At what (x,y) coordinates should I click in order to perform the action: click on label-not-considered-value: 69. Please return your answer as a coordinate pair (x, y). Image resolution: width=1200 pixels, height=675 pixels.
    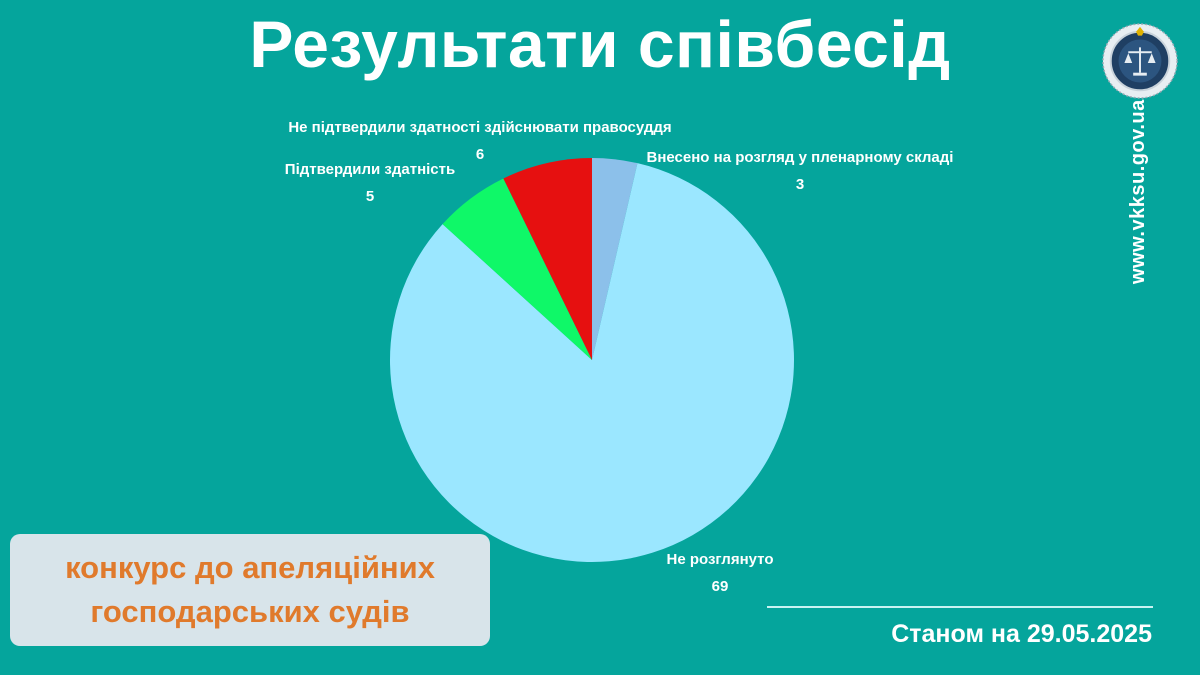
    Looking at the image, I should click on (720, 586).